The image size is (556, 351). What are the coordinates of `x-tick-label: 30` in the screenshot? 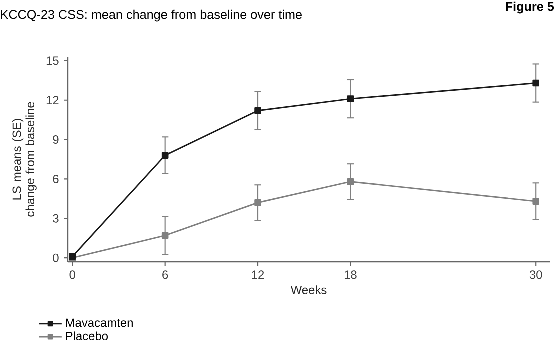 It's located at (536, 275).